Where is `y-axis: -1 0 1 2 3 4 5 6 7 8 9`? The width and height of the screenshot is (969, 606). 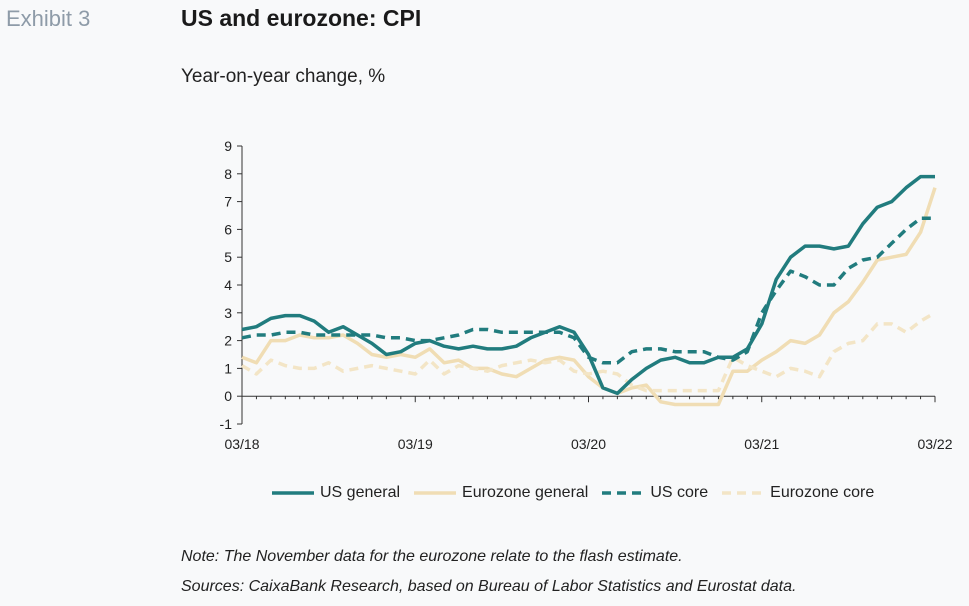 y-axis: -1 0 1 2 3 4 5 6 7 8 9 is located at coordinates (231, 285).